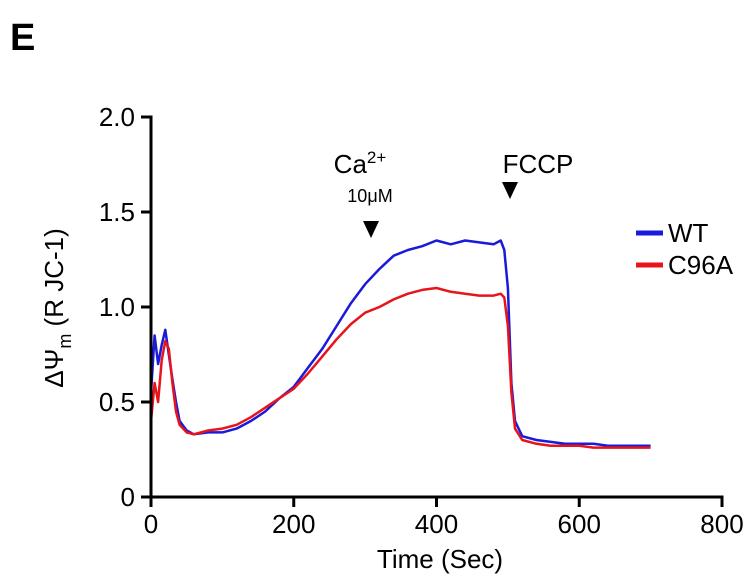  What do you see at coordinates (688, 233) in the screenshot?
I see `legend-label-wt: WT` at bounding box center [688, 233].